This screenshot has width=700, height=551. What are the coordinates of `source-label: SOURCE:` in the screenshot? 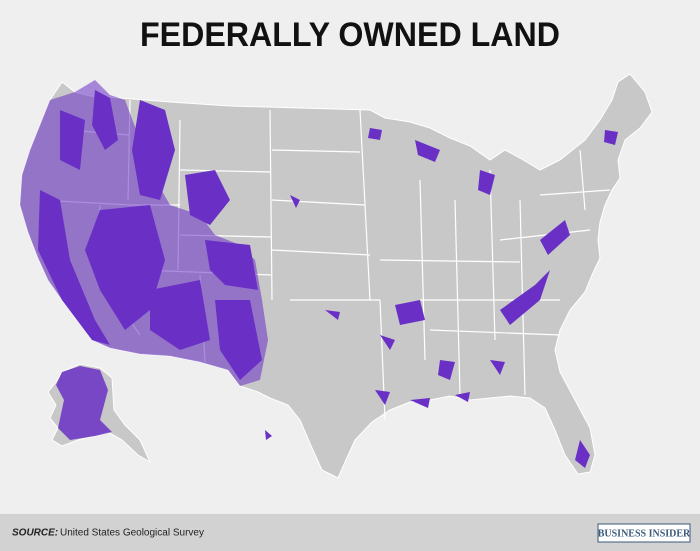 It's located at (35, 533).